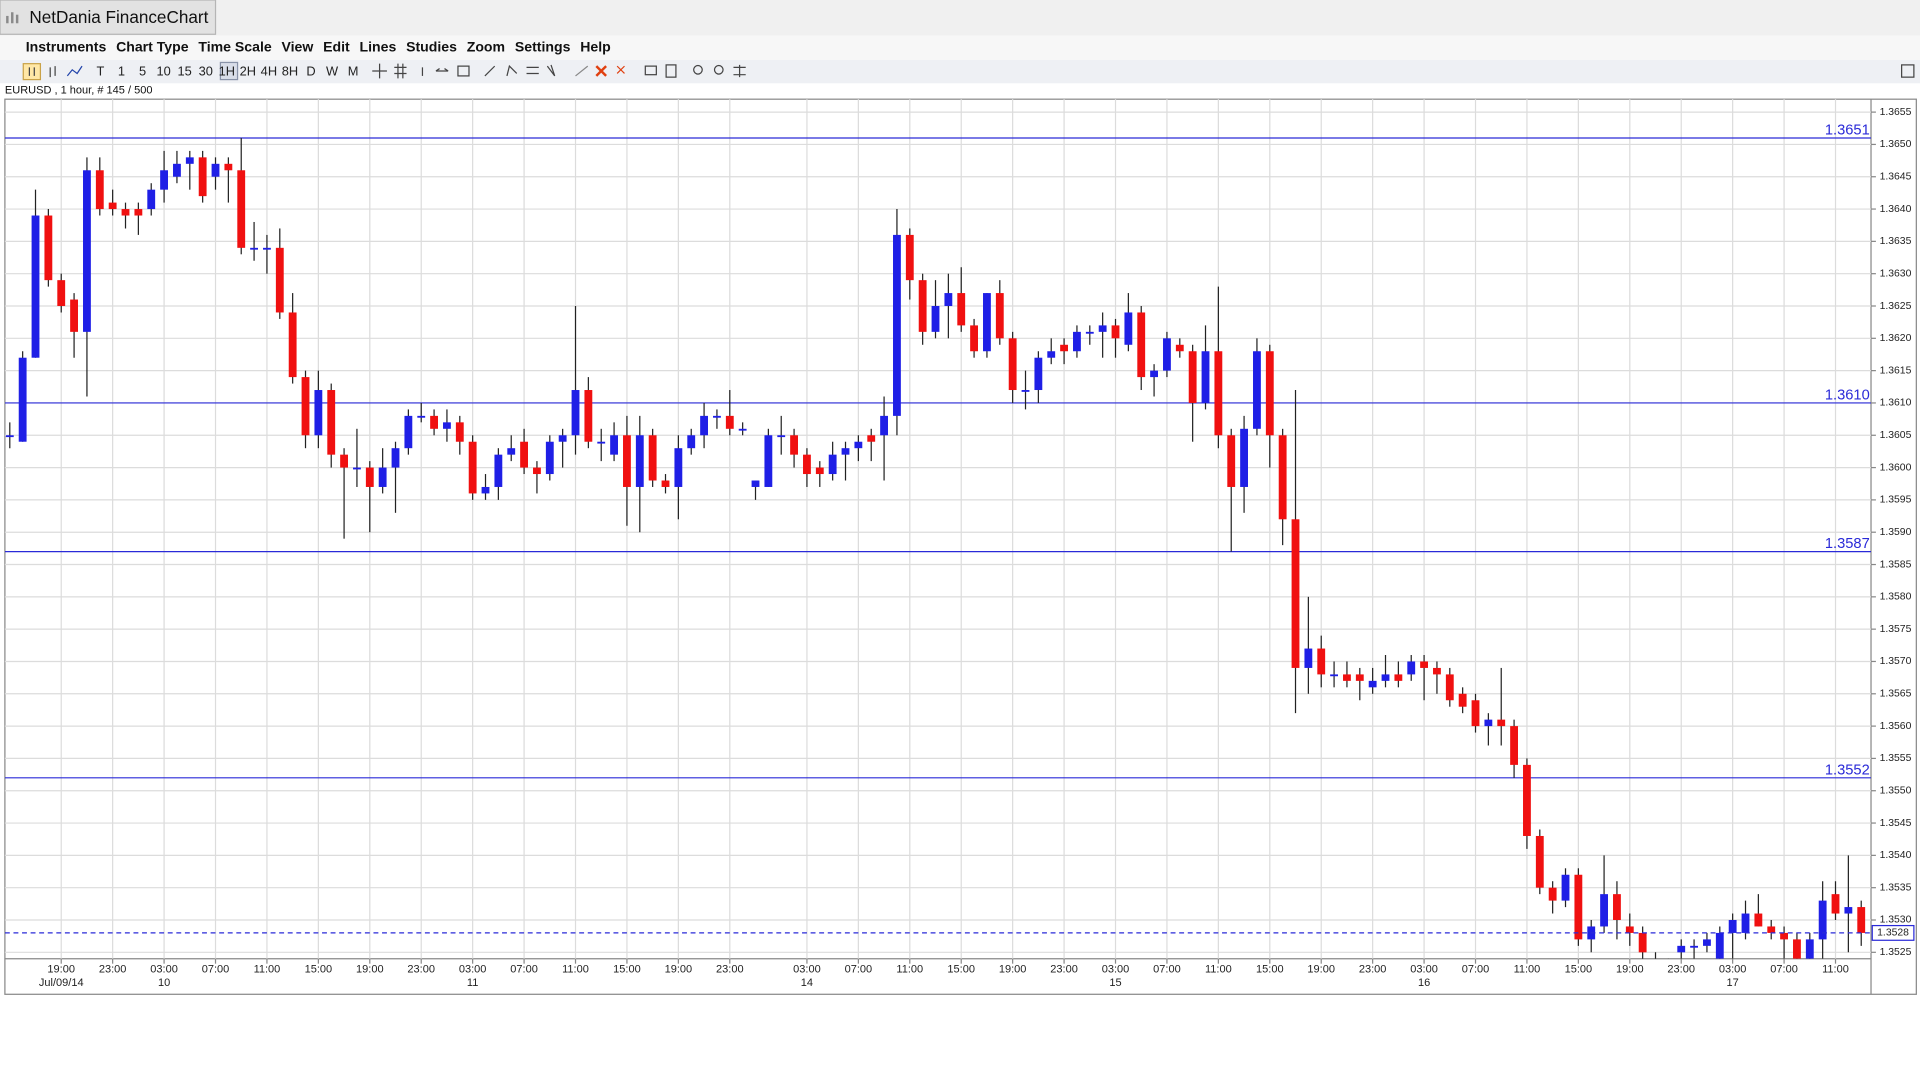  Describe the element at coordinates (290, 71) in the screenshot. I see `timescale-button: 8H` at that location.